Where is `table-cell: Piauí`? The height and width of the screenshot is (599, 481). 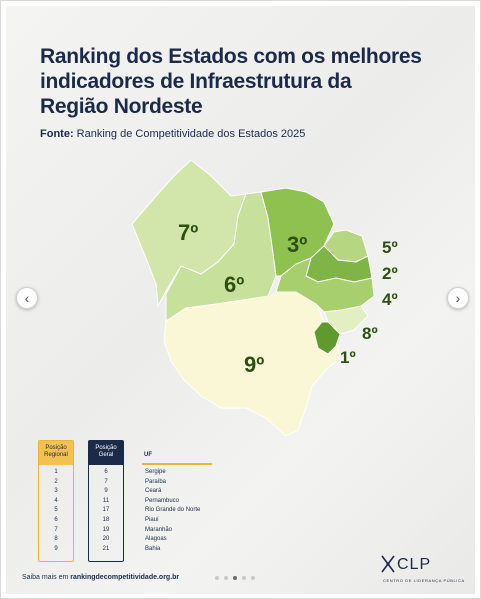
table-cell: Piauí is located at coordinates (152, 519).